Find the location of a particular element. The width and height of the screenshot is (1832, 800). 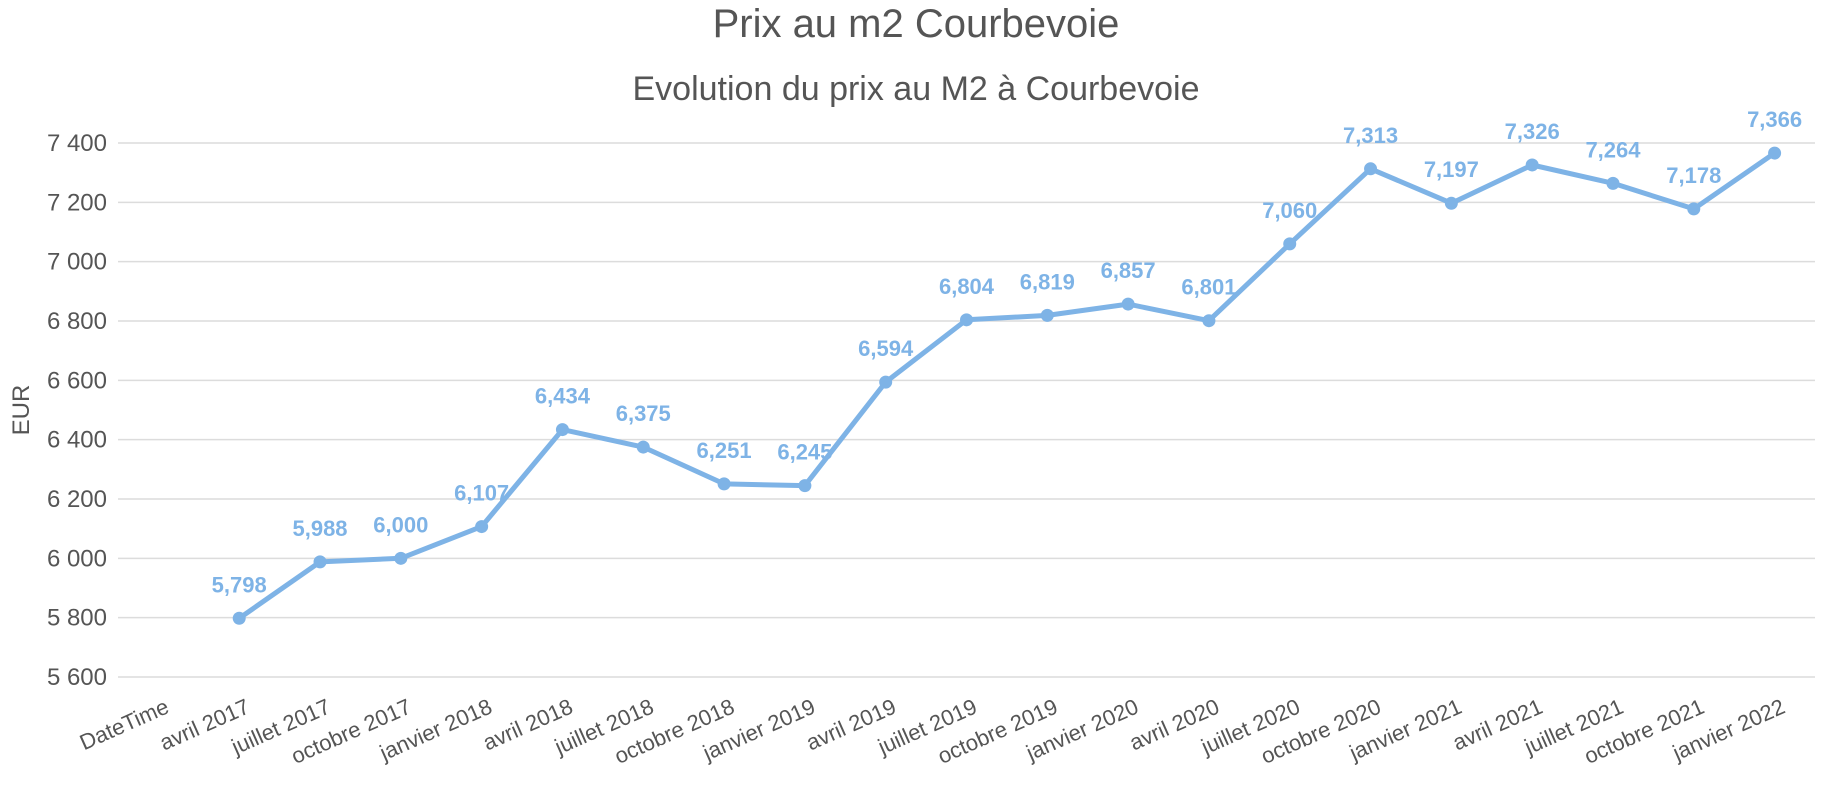

data-label: 6,819 is located at coordinates (1047, 281).